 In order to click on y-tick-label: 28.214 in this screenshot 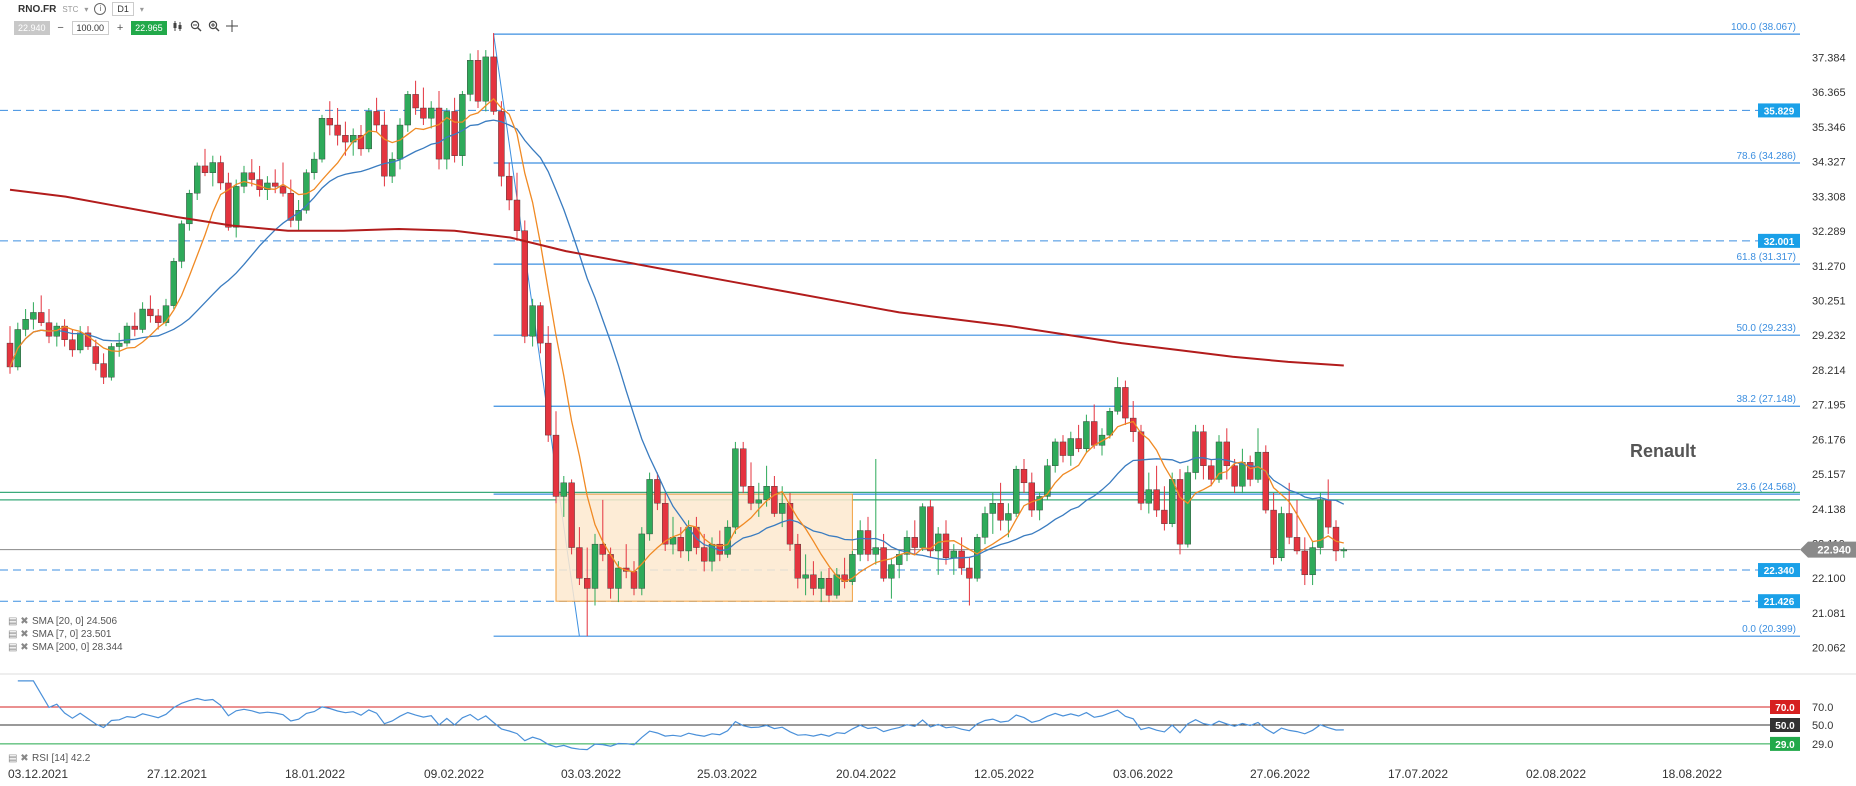, I will do `click(1829, 371)`.